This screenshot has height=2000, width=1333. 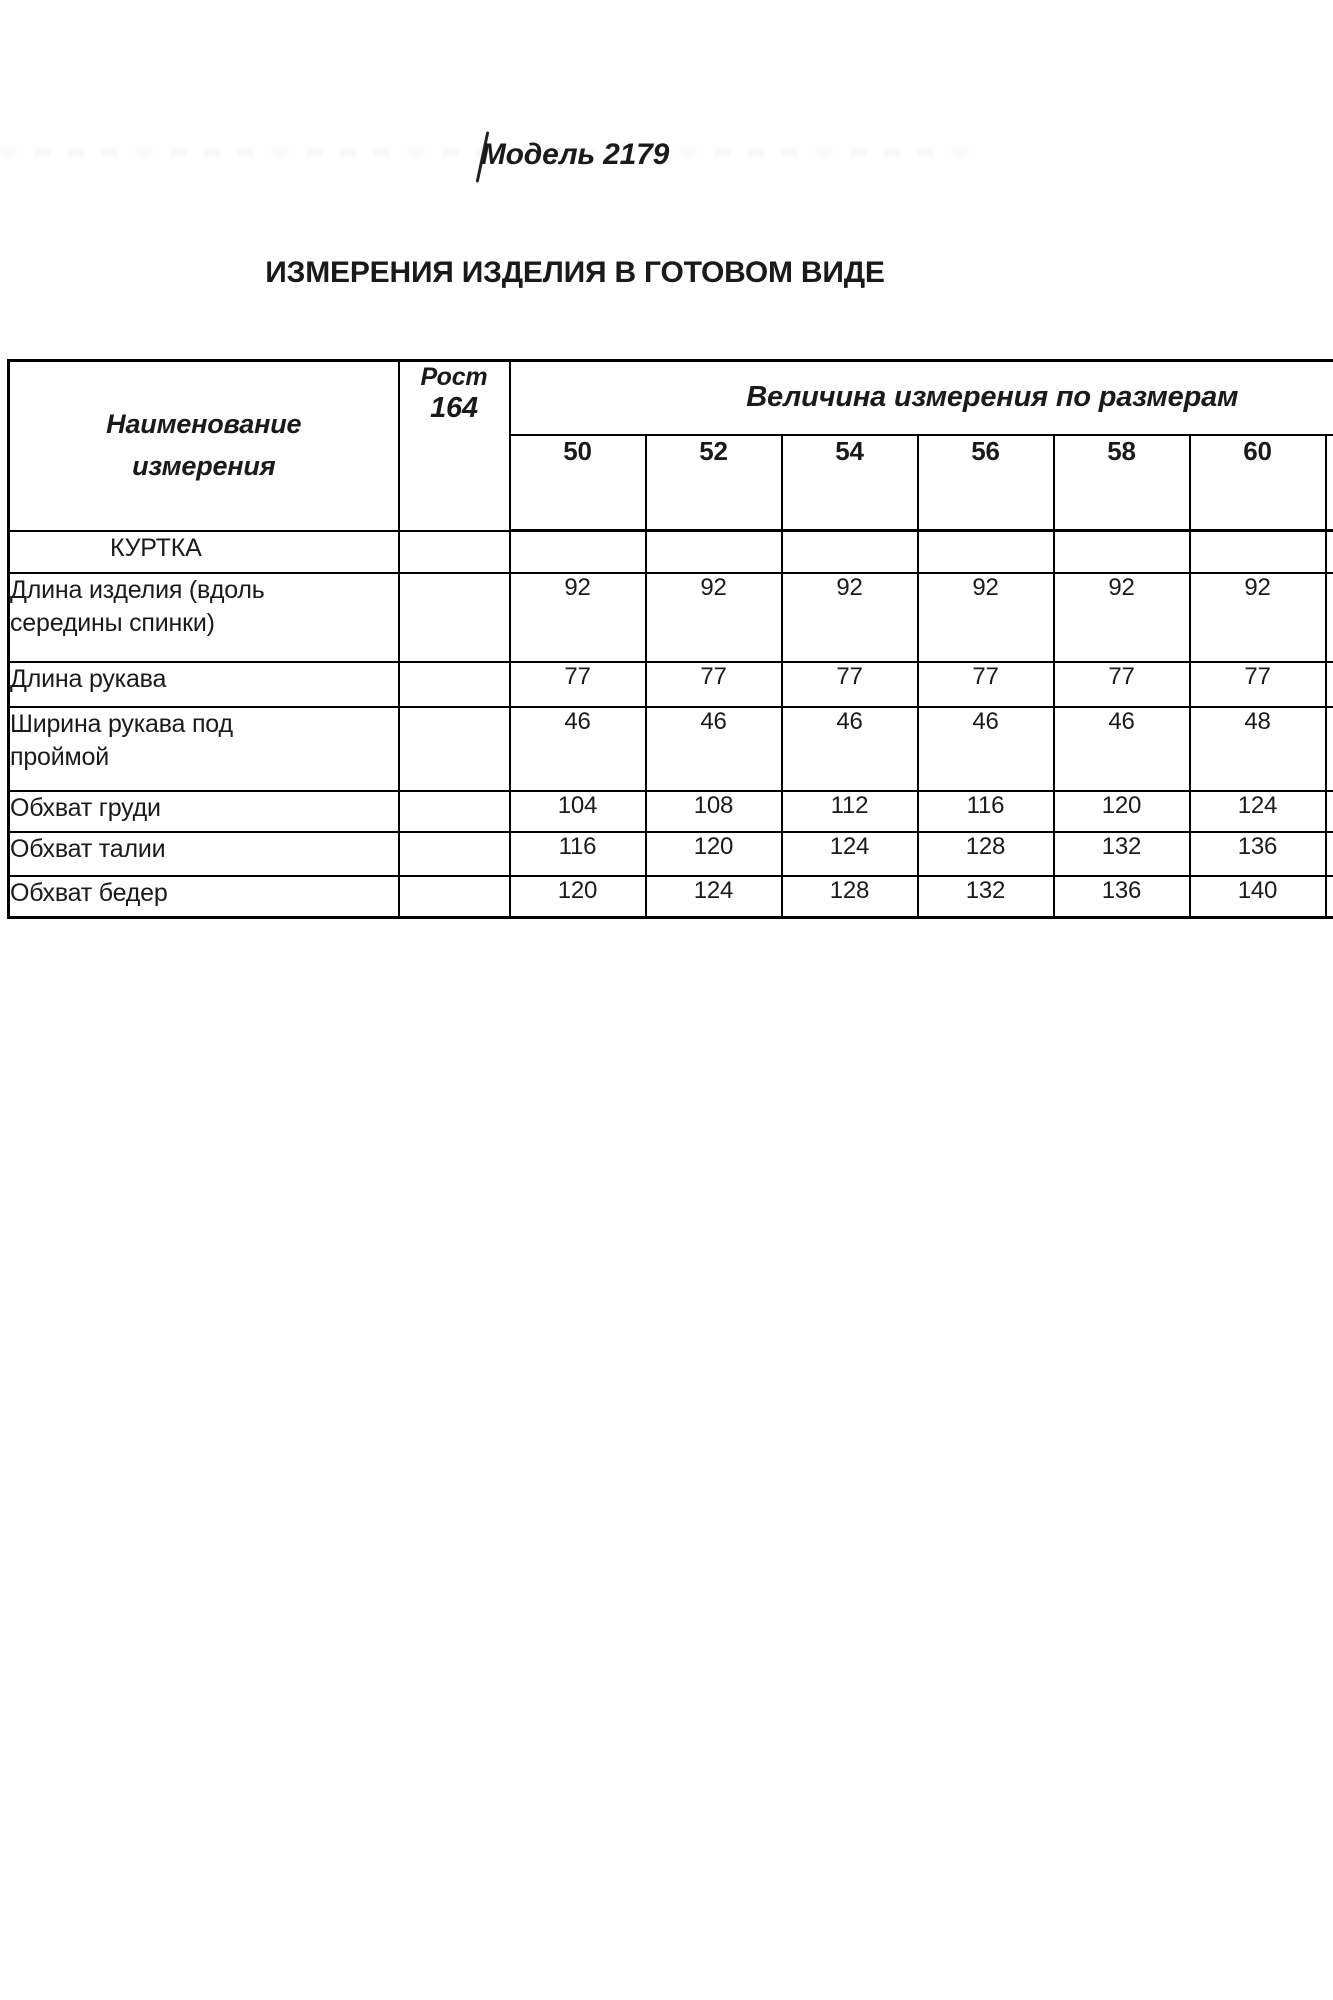 What do you see at coordinates (203, 896) in the screenshot?
I see `measurement-label-cell: Обхват бедер` at bounding box center [203, 896].